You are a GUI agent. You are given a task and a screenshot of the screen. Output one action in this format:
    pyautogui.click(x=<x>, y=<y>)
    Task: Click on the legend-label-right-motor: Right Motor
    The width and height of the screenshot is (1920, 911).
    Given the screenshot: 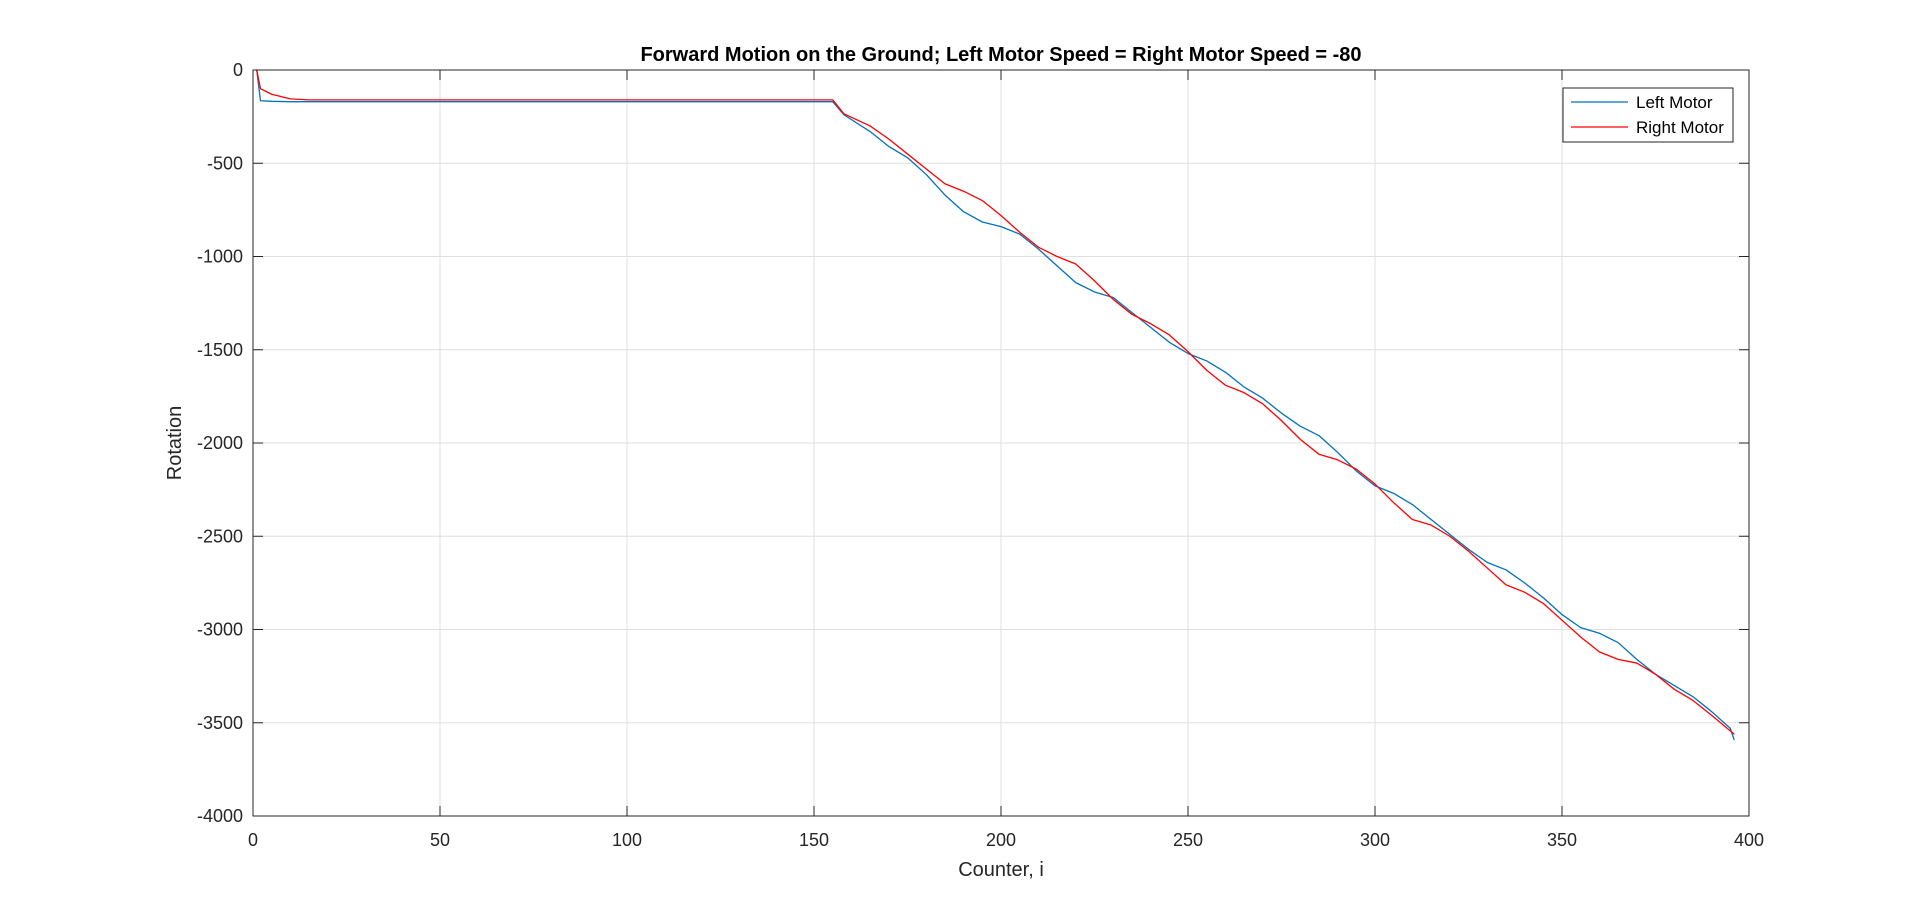 What is the action you would take?
    pyautogui.click(x=1680, y=127)
    